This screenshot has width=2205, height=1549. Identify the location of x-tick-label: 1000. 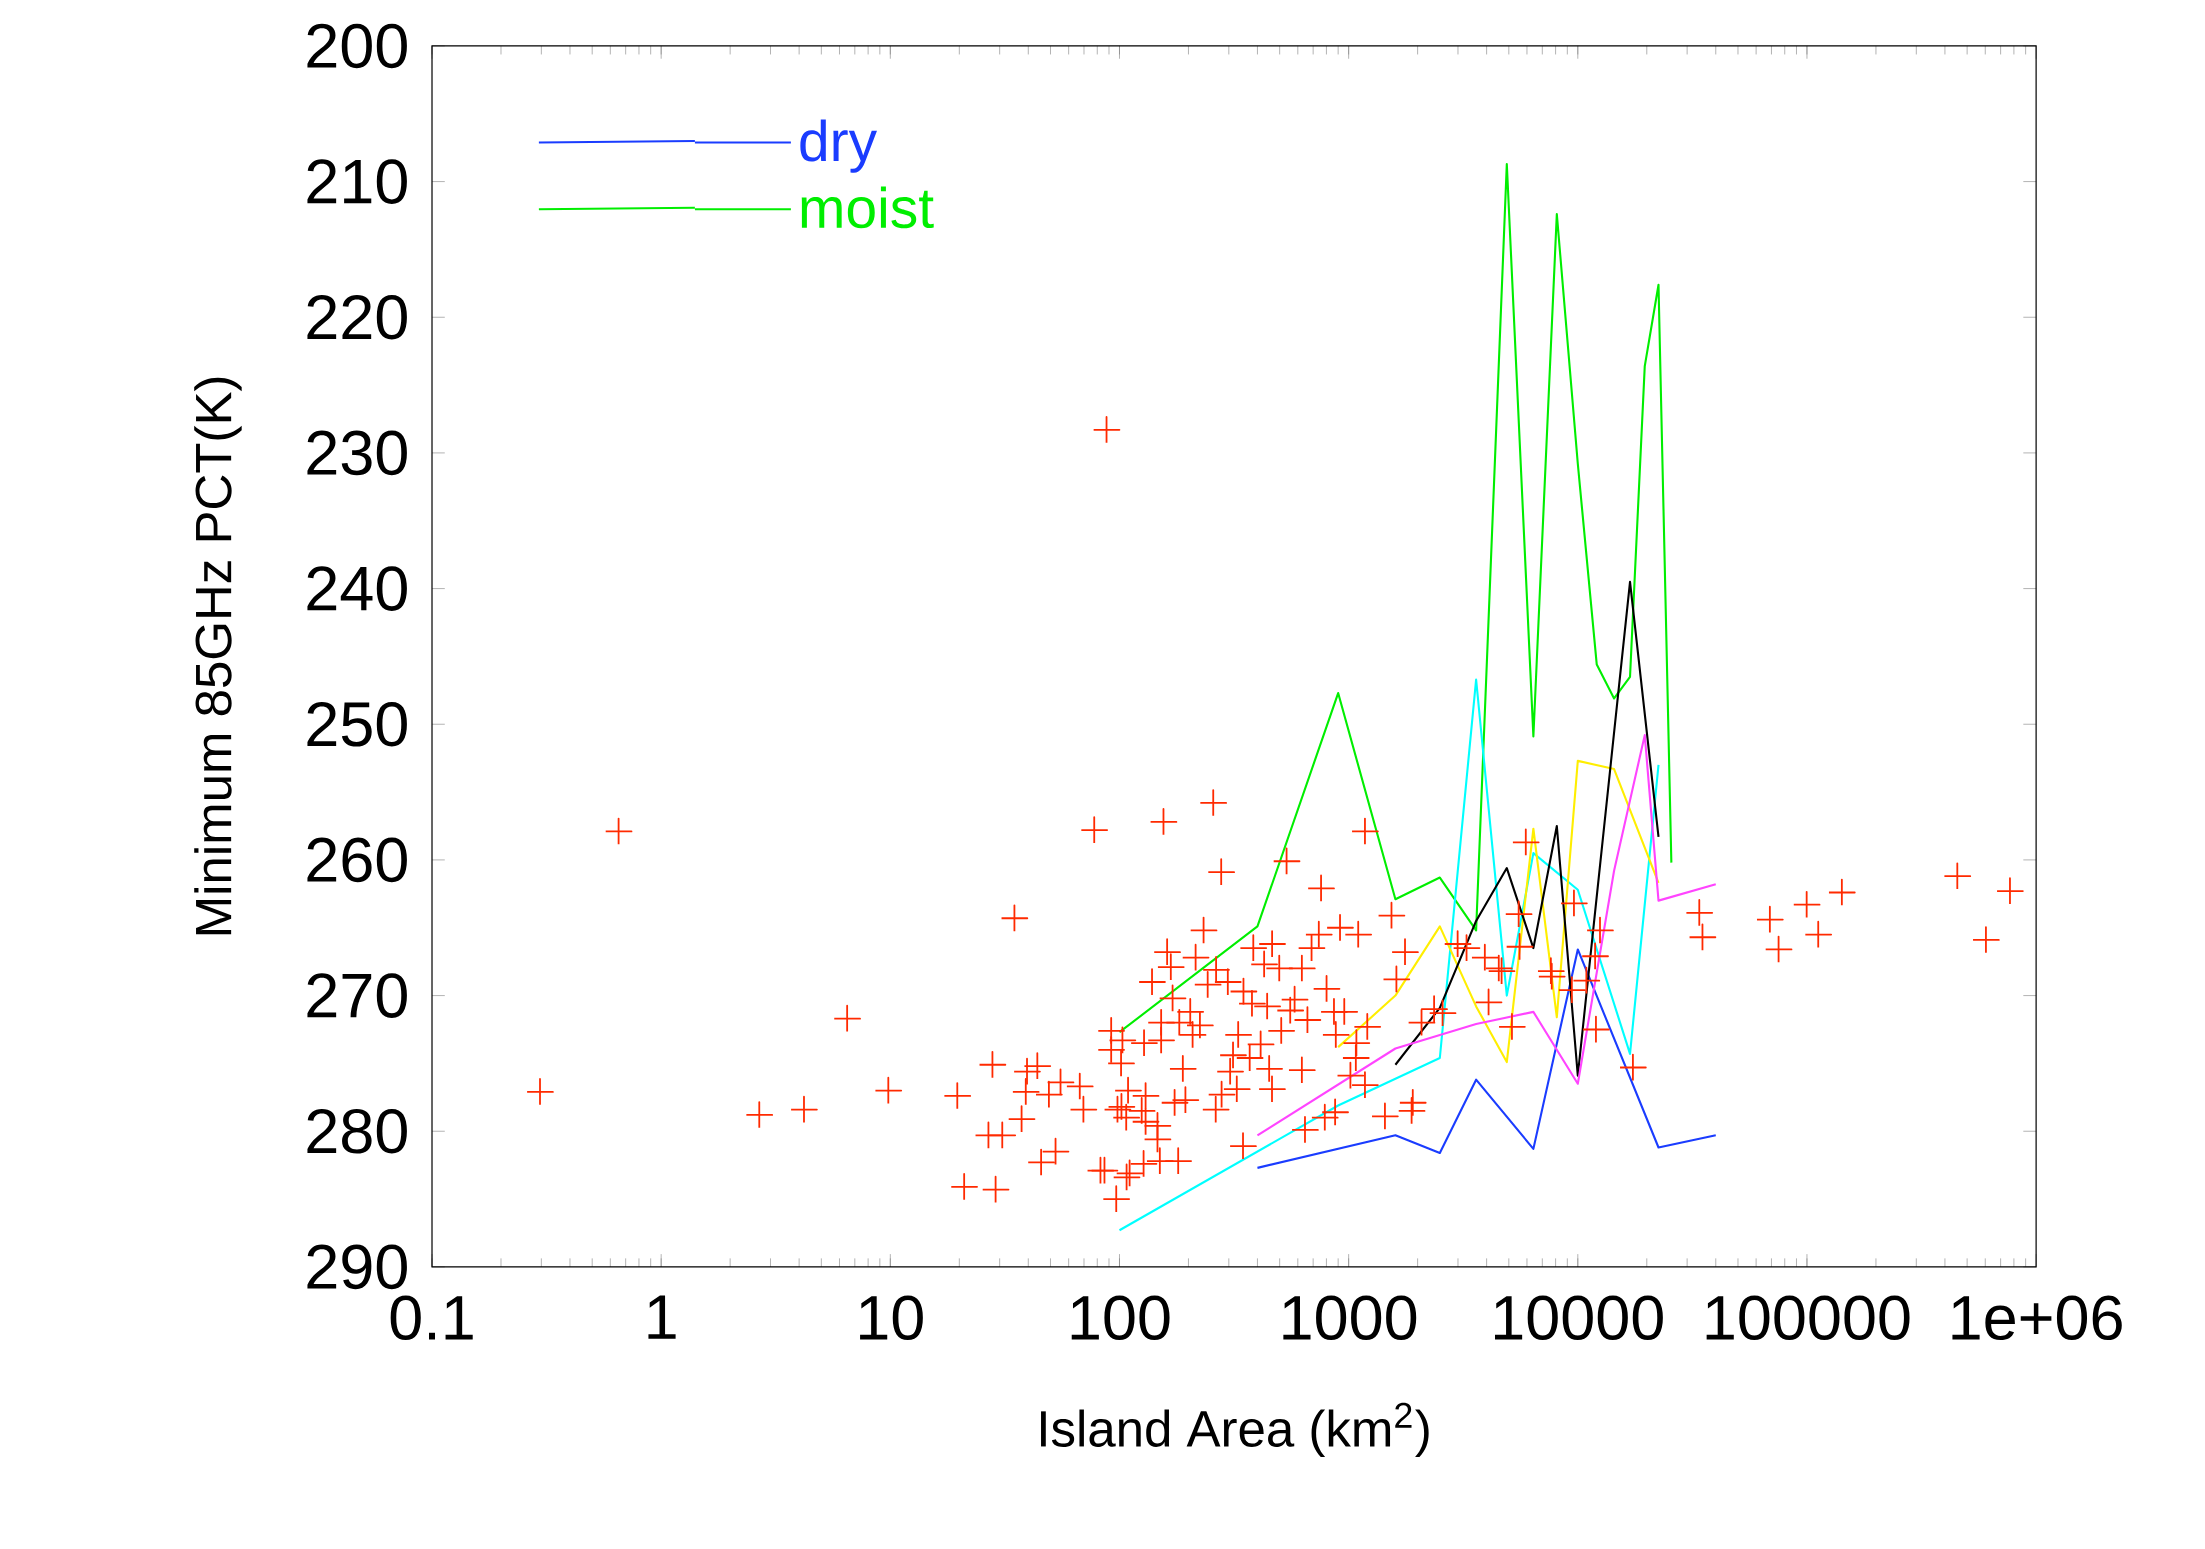
(1350, 1318).